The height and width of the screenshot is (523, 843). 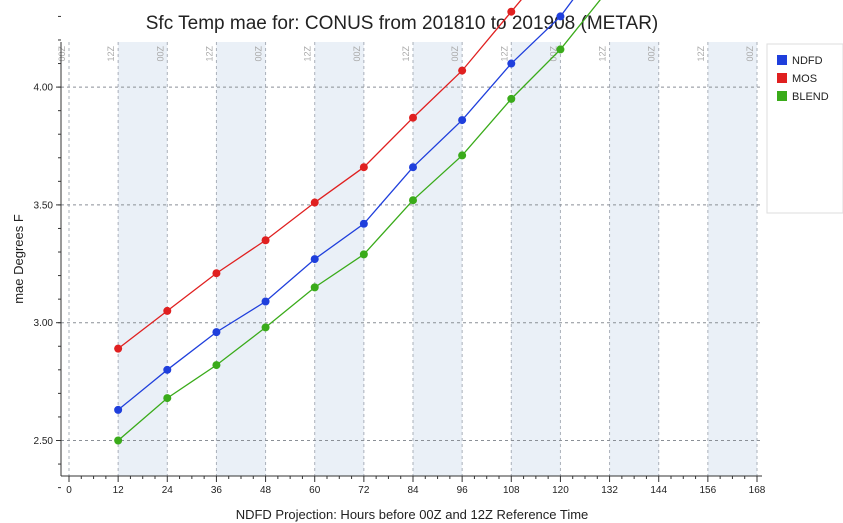 I want to click on legend: NDFD MOS BLEND, so click(x=804, y=128).